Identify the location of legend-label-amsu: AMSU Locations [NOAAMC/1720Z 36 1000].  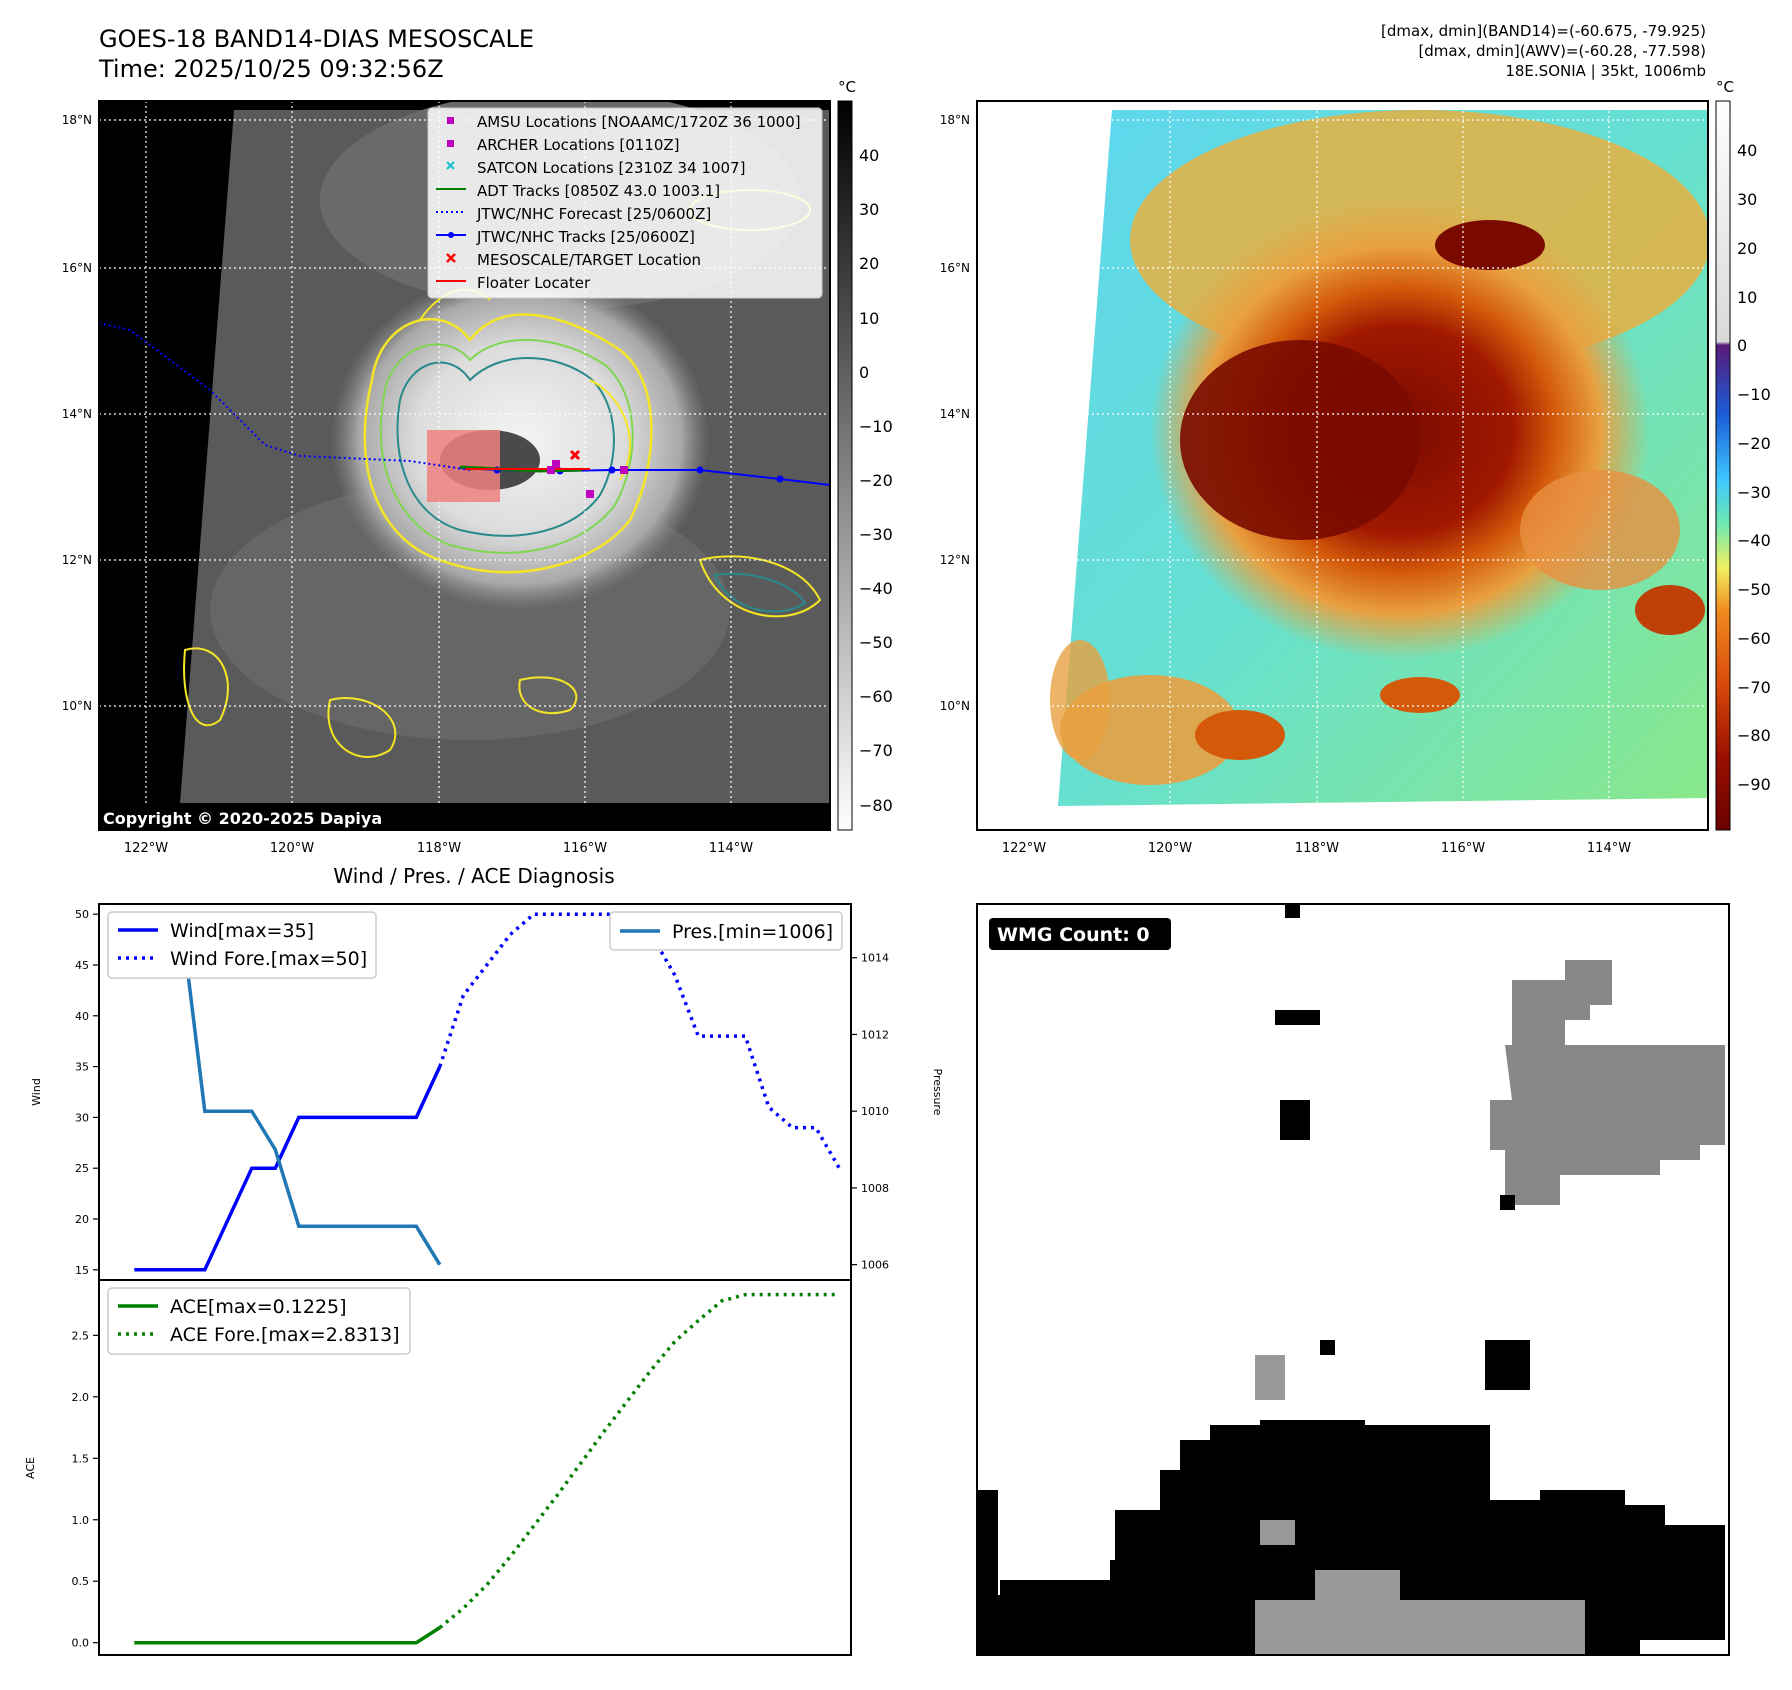
(639, 122).